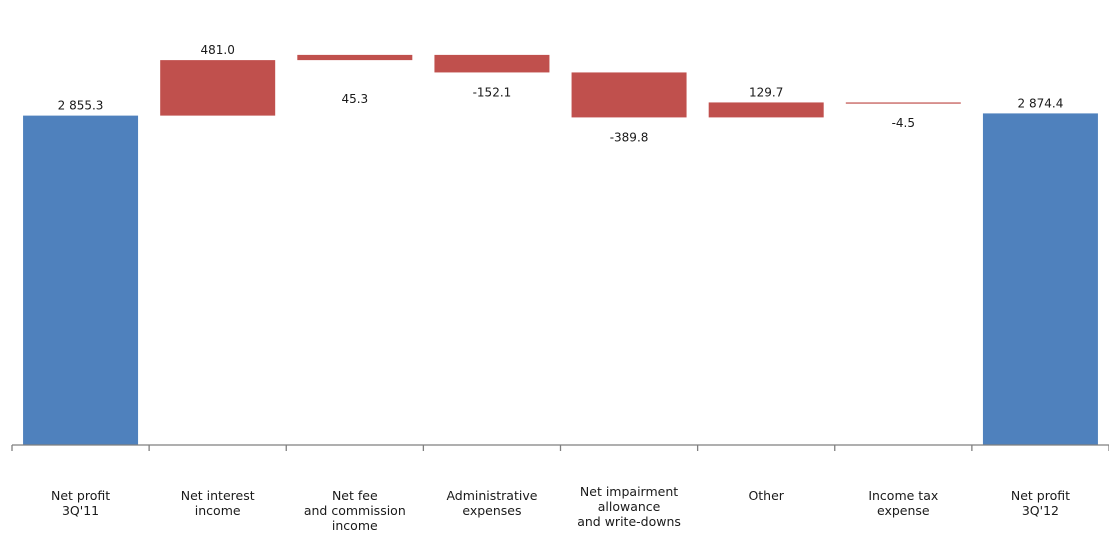  Describe the element at coordinates (1040, 503) in the screenshot. I see `category-label-8: Net profit 3Q'12` at that location.